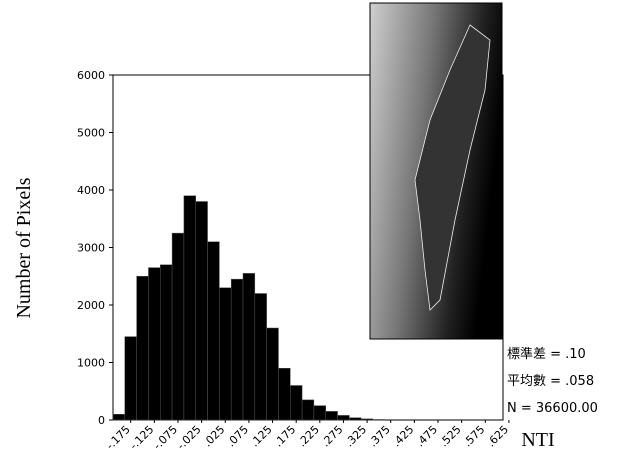  Describe the element at coordinates (332, 436) in the screenshot. I see `x-tick-label: .275` at that location.